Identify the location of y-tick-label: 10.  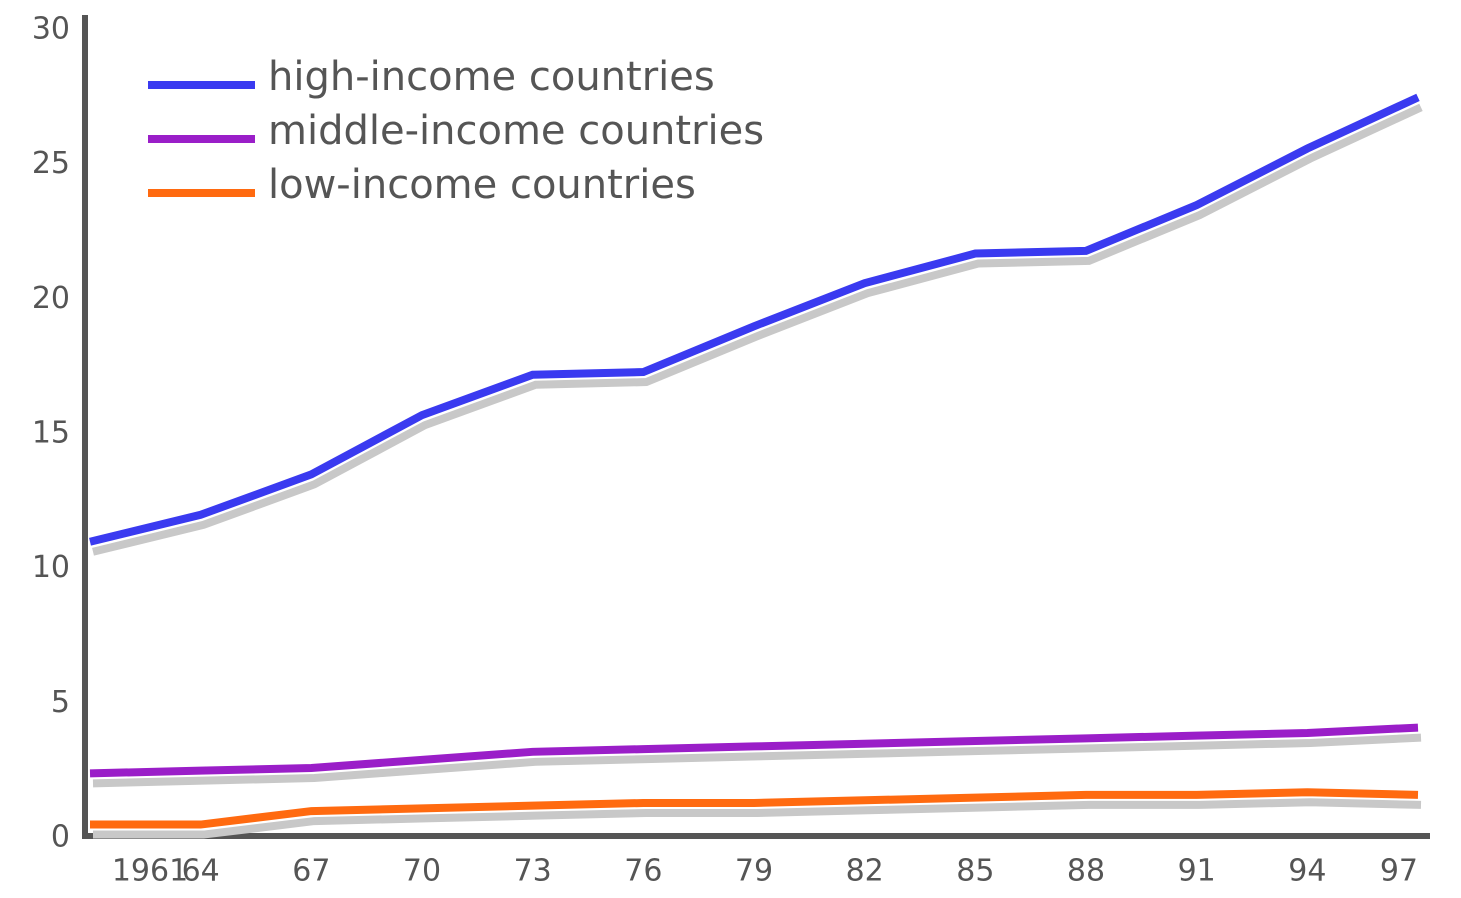
(51, 567).